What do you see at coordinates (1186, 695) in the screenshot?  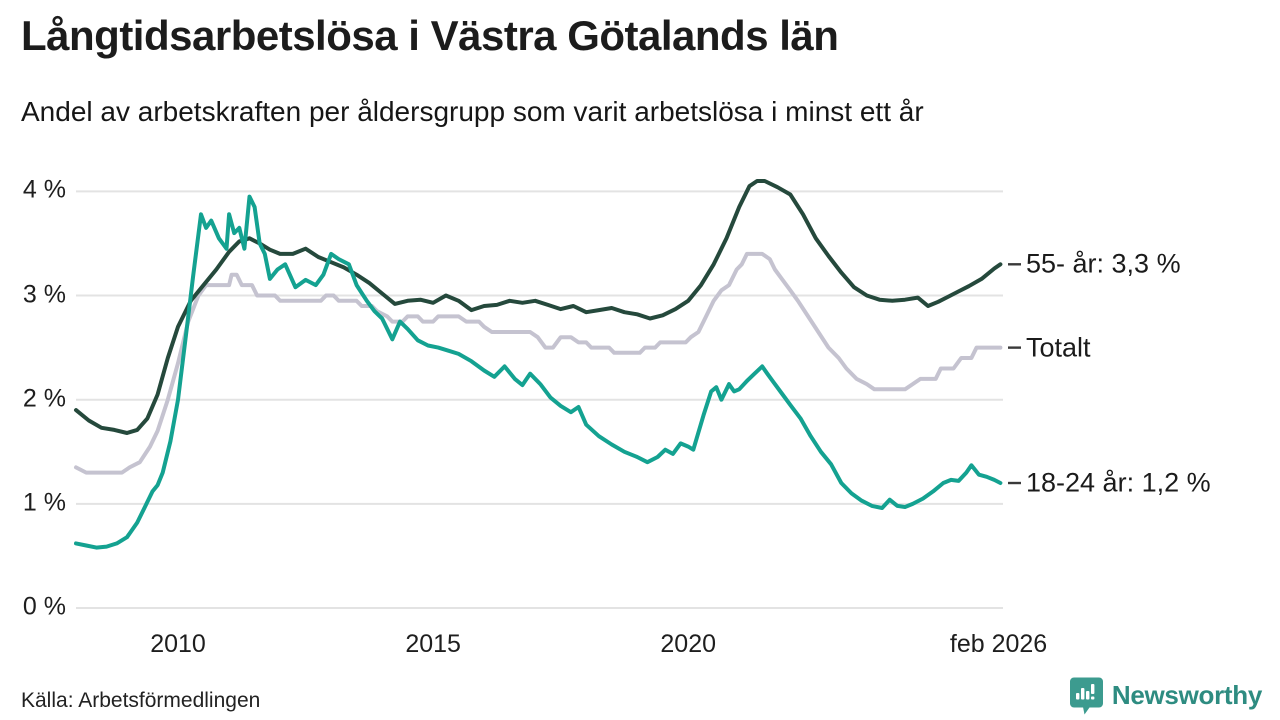 I see `newsworthy-wordmark: Newsworthy` at bounding box center [1186, 695].